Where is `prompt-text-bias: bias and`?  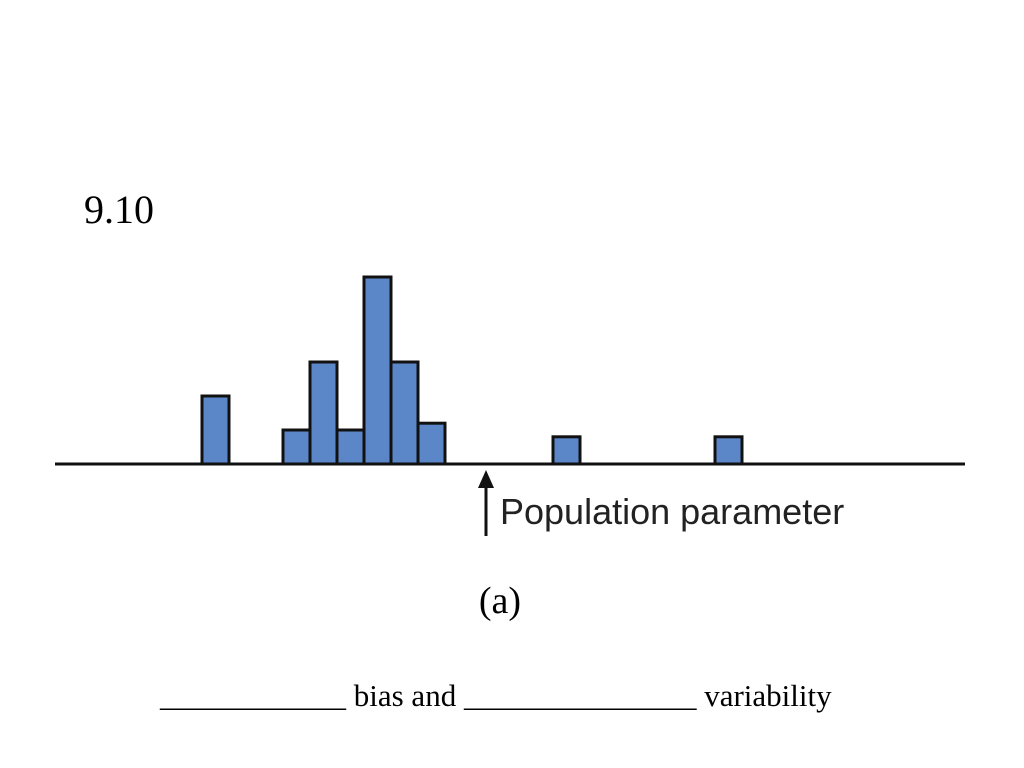 prompt-text-bias: bias and is located at coordinates (405, 695).